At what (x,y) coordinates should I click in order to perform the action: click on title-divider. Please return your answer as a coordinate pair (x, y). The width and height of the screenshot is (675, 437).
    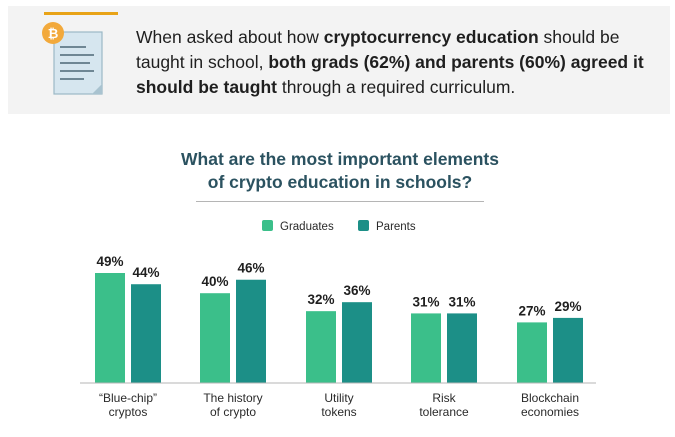
    Looking at the image, I should click on (340, 201).